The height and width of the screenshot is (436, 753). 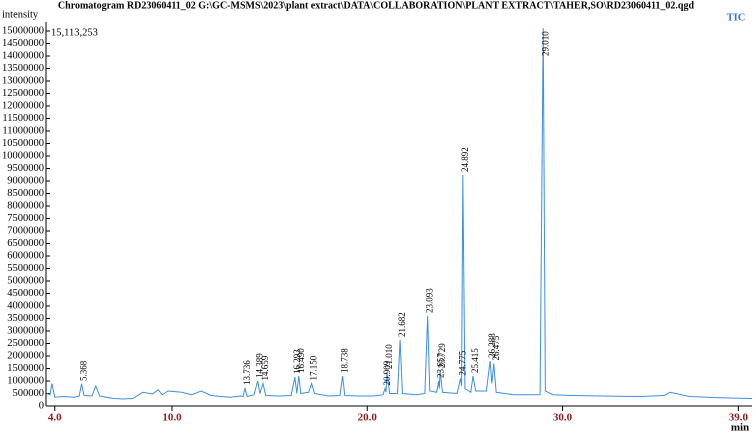 What do you see at coordinates (23, 143) in the screenshot?
I see `y-tick-label: 10500000` at bounding box center [23, 143].